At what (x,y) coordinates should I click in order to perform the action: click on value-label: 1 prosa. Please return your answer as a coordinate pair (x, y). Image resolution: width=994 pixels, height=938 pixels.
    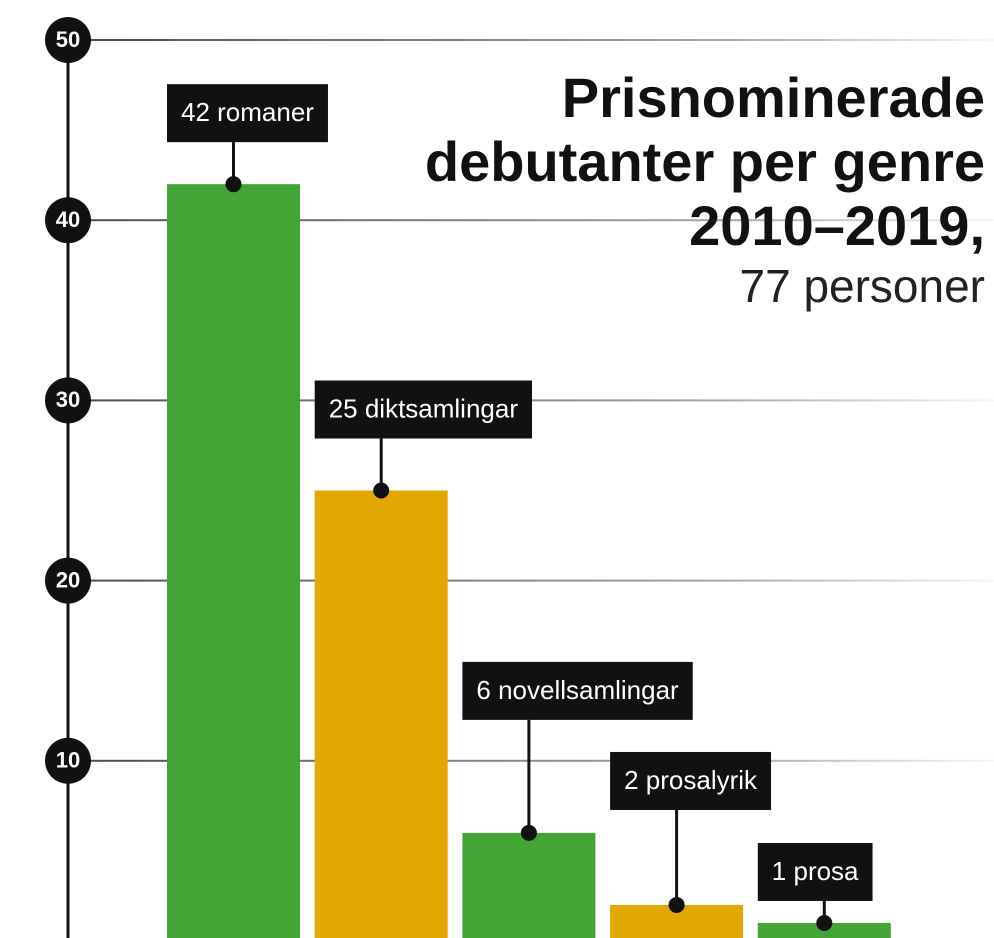
    Looking at the image, I should click on (815, 871).